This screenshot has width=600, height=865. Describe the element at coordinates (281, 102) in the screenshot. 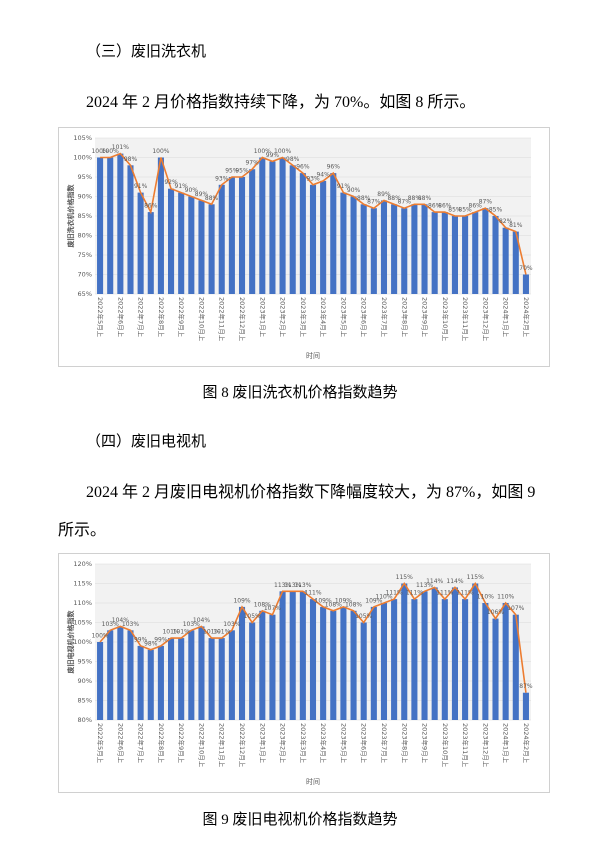

I see `paragraph: 2024 年 2 月价格指数持续下降，为 70%。如图 8 所示。` at that location.